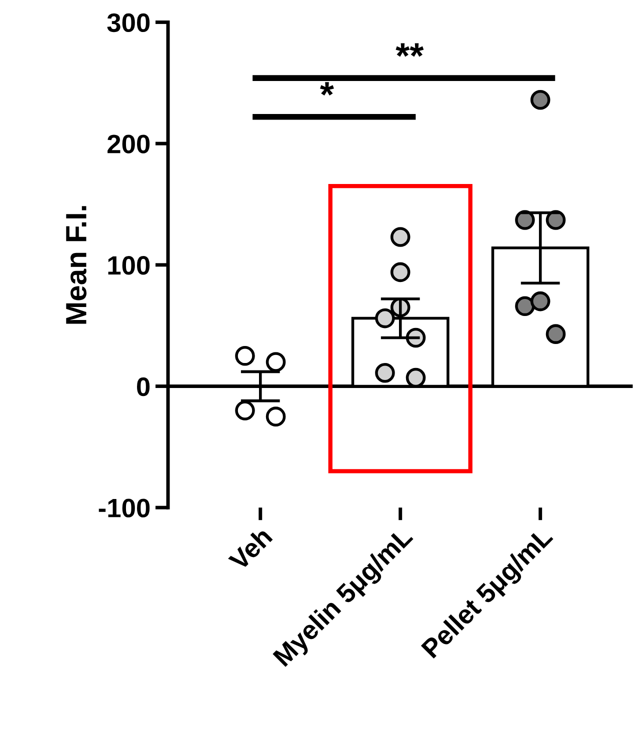 The width and height of the screenshot is (634, 741). What do you see at coordinates (143, 386) in the screenshot?
I see `y-tick-label: 0` at bounding box center [143, 386].